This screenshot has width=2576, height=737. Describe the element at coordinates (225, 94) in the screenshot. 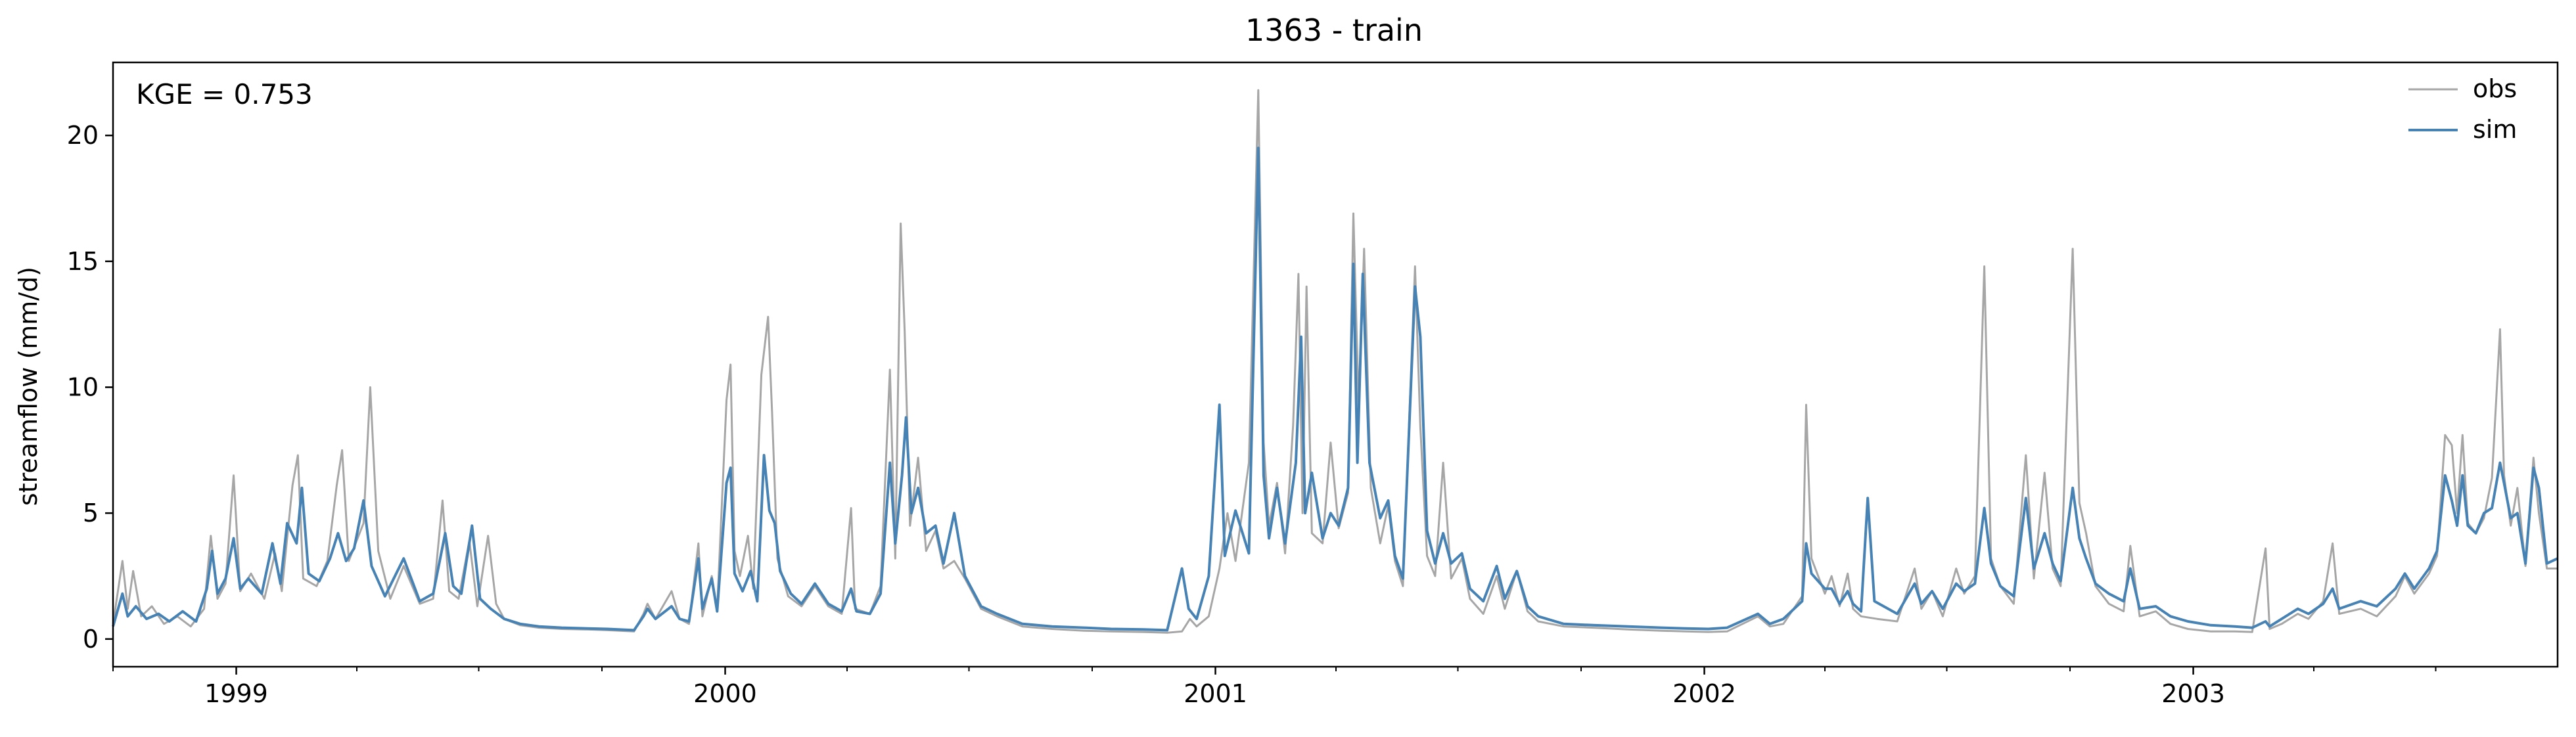

I see `kge-annotation: KGE = 0.753` at that location.